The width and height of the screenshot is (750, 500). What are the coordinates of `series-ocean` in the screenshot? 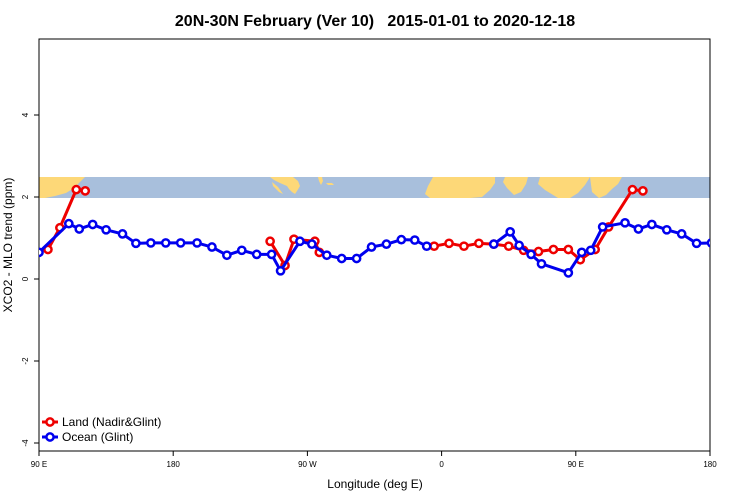 It's located at (384, 247).